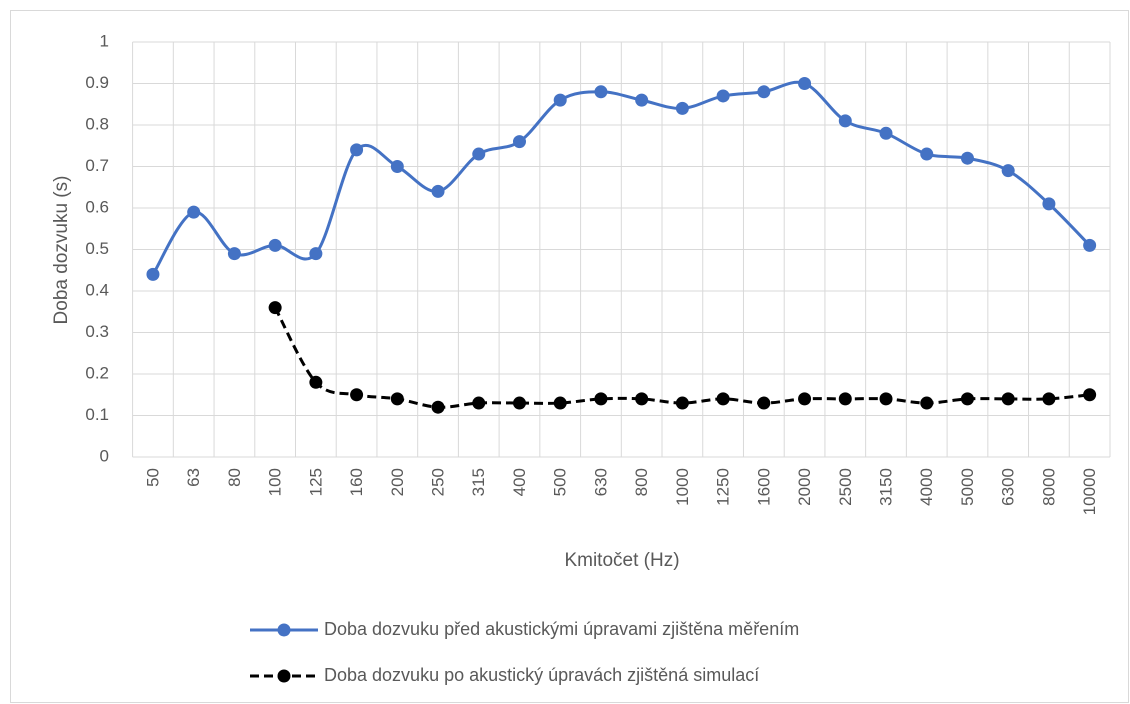 This screenshot has width=1130, height=704. I want to click on x-tick-label: 100, so click(275, 482).